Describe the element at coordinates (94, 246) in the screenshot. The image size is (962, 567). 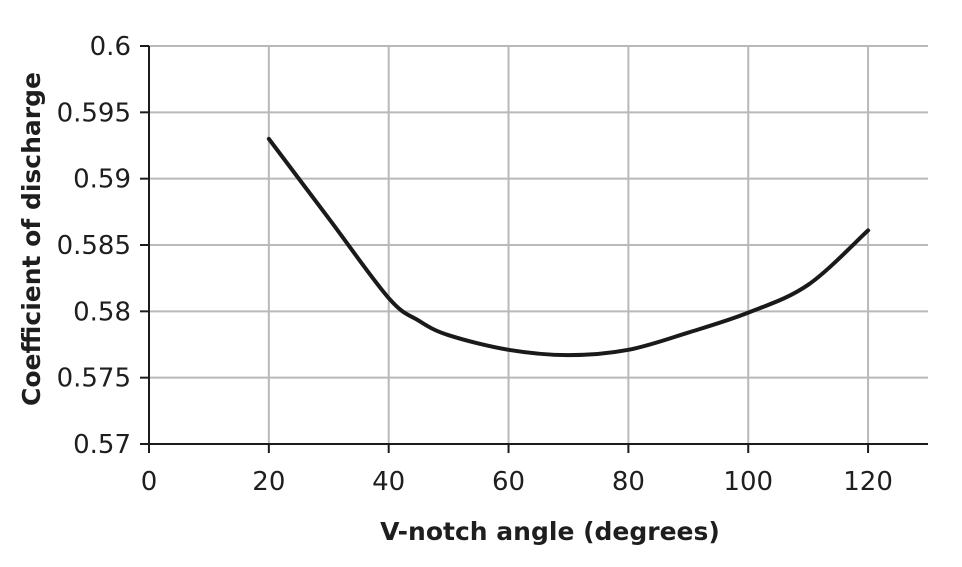
I see `y-tick-label: 0.585` at that location.